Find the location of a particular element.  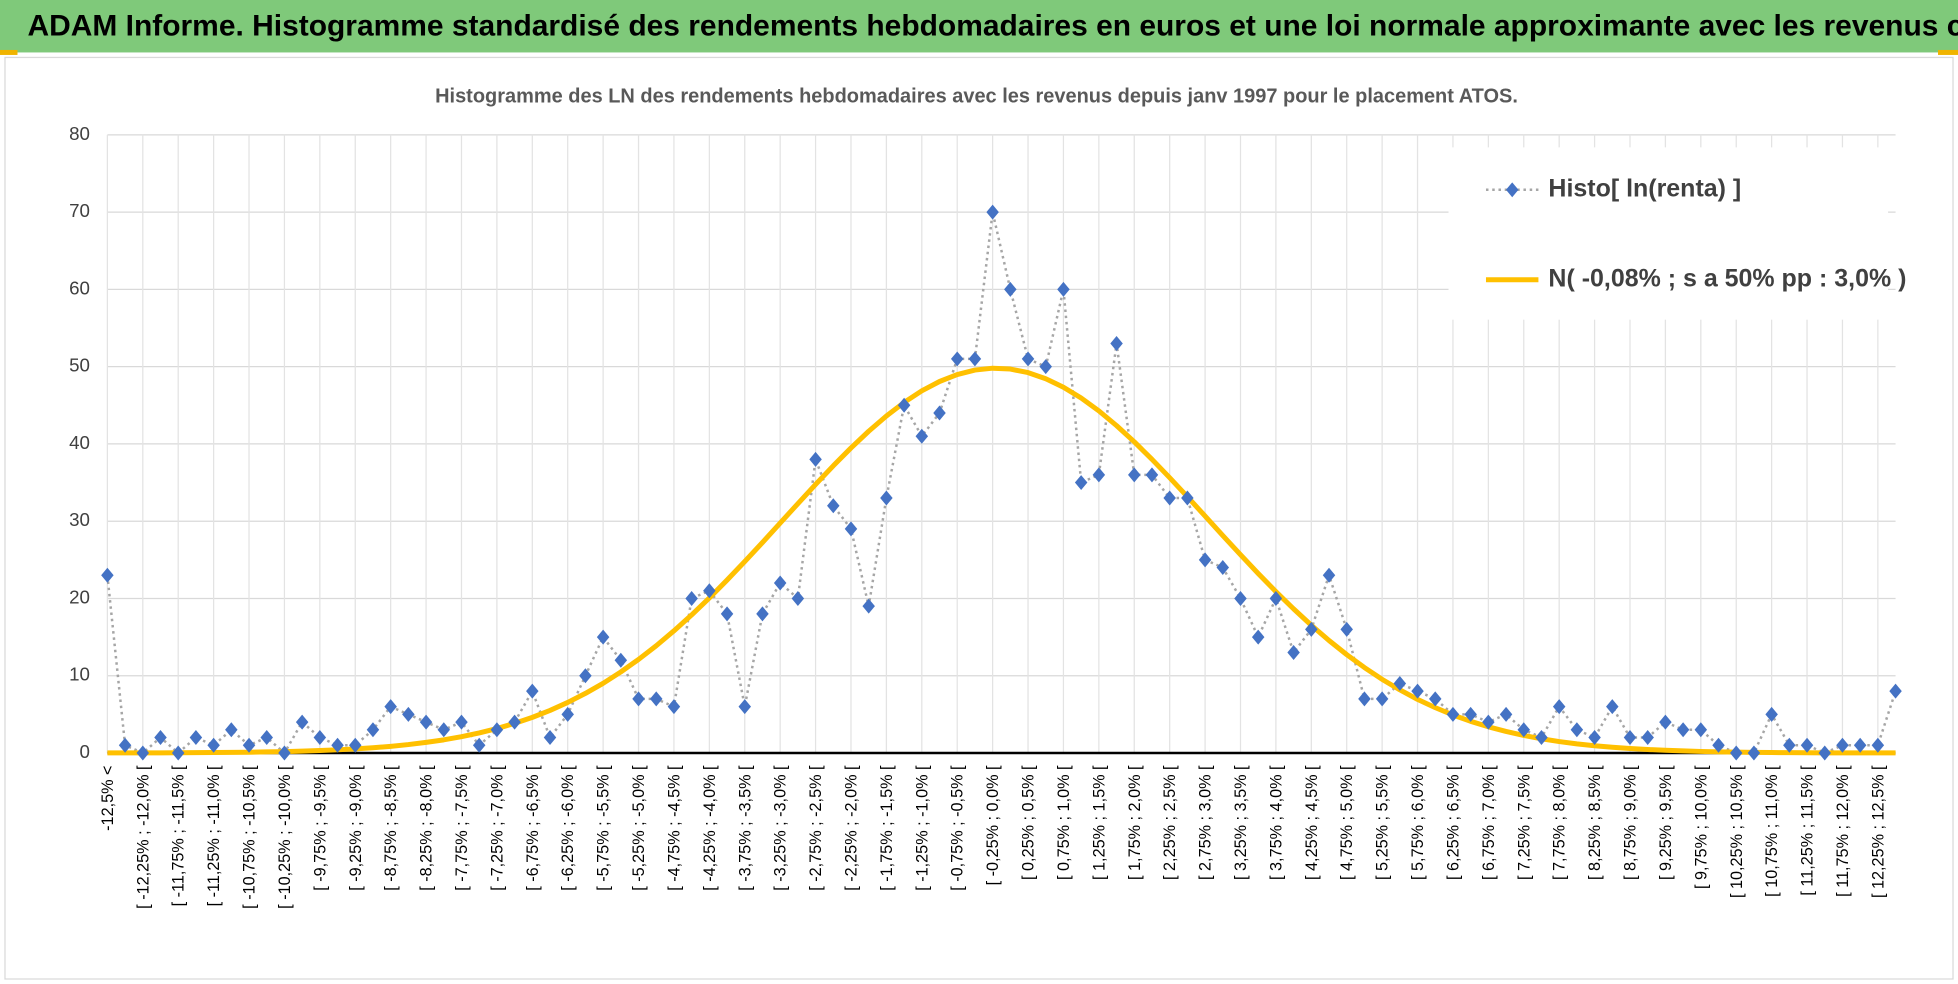

x-tick-label: [ -3,75% ; -3,5% [ is located at coordinates (745, 828).